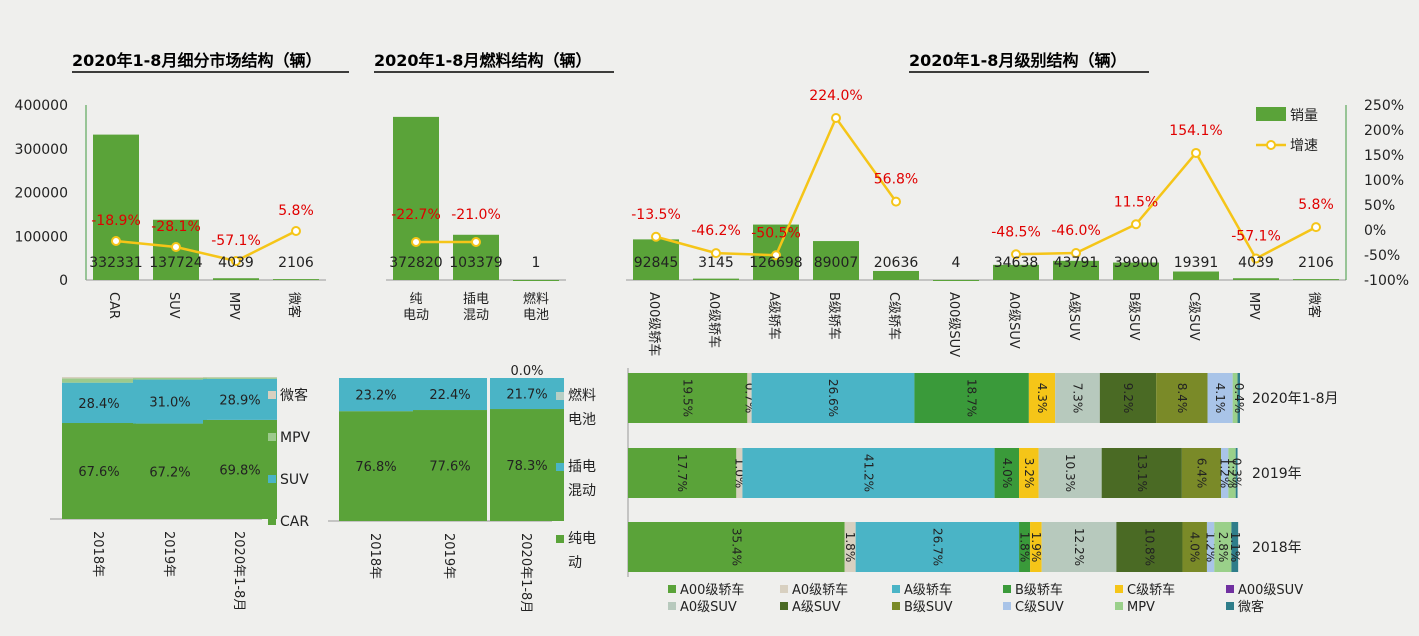  I want to click on category-label: 插电混动, so click(476, 307).